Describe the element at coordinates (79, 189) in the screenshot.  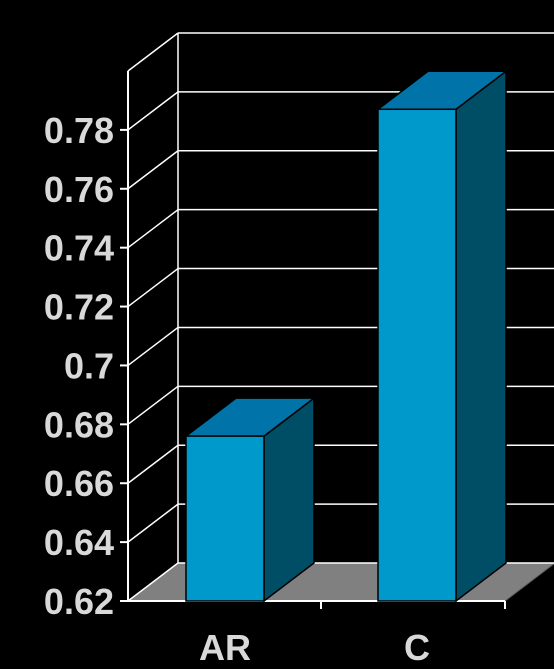
I see `y-tick-label: 0.76` at that location.